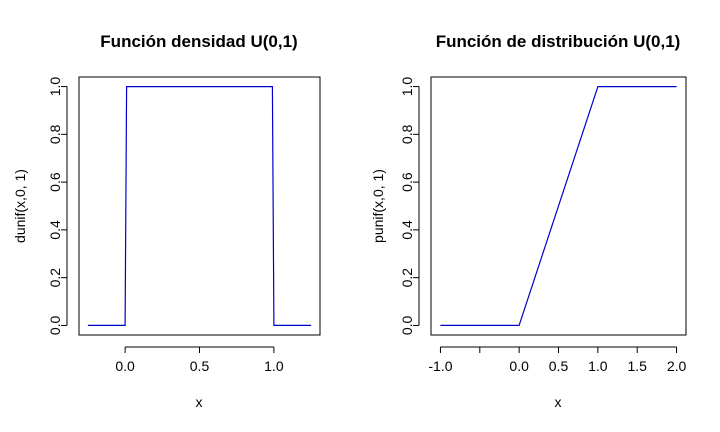 This screenshot has height=432, width=720. I want to click on x-tick-label: -1.0, so click(440, 366).